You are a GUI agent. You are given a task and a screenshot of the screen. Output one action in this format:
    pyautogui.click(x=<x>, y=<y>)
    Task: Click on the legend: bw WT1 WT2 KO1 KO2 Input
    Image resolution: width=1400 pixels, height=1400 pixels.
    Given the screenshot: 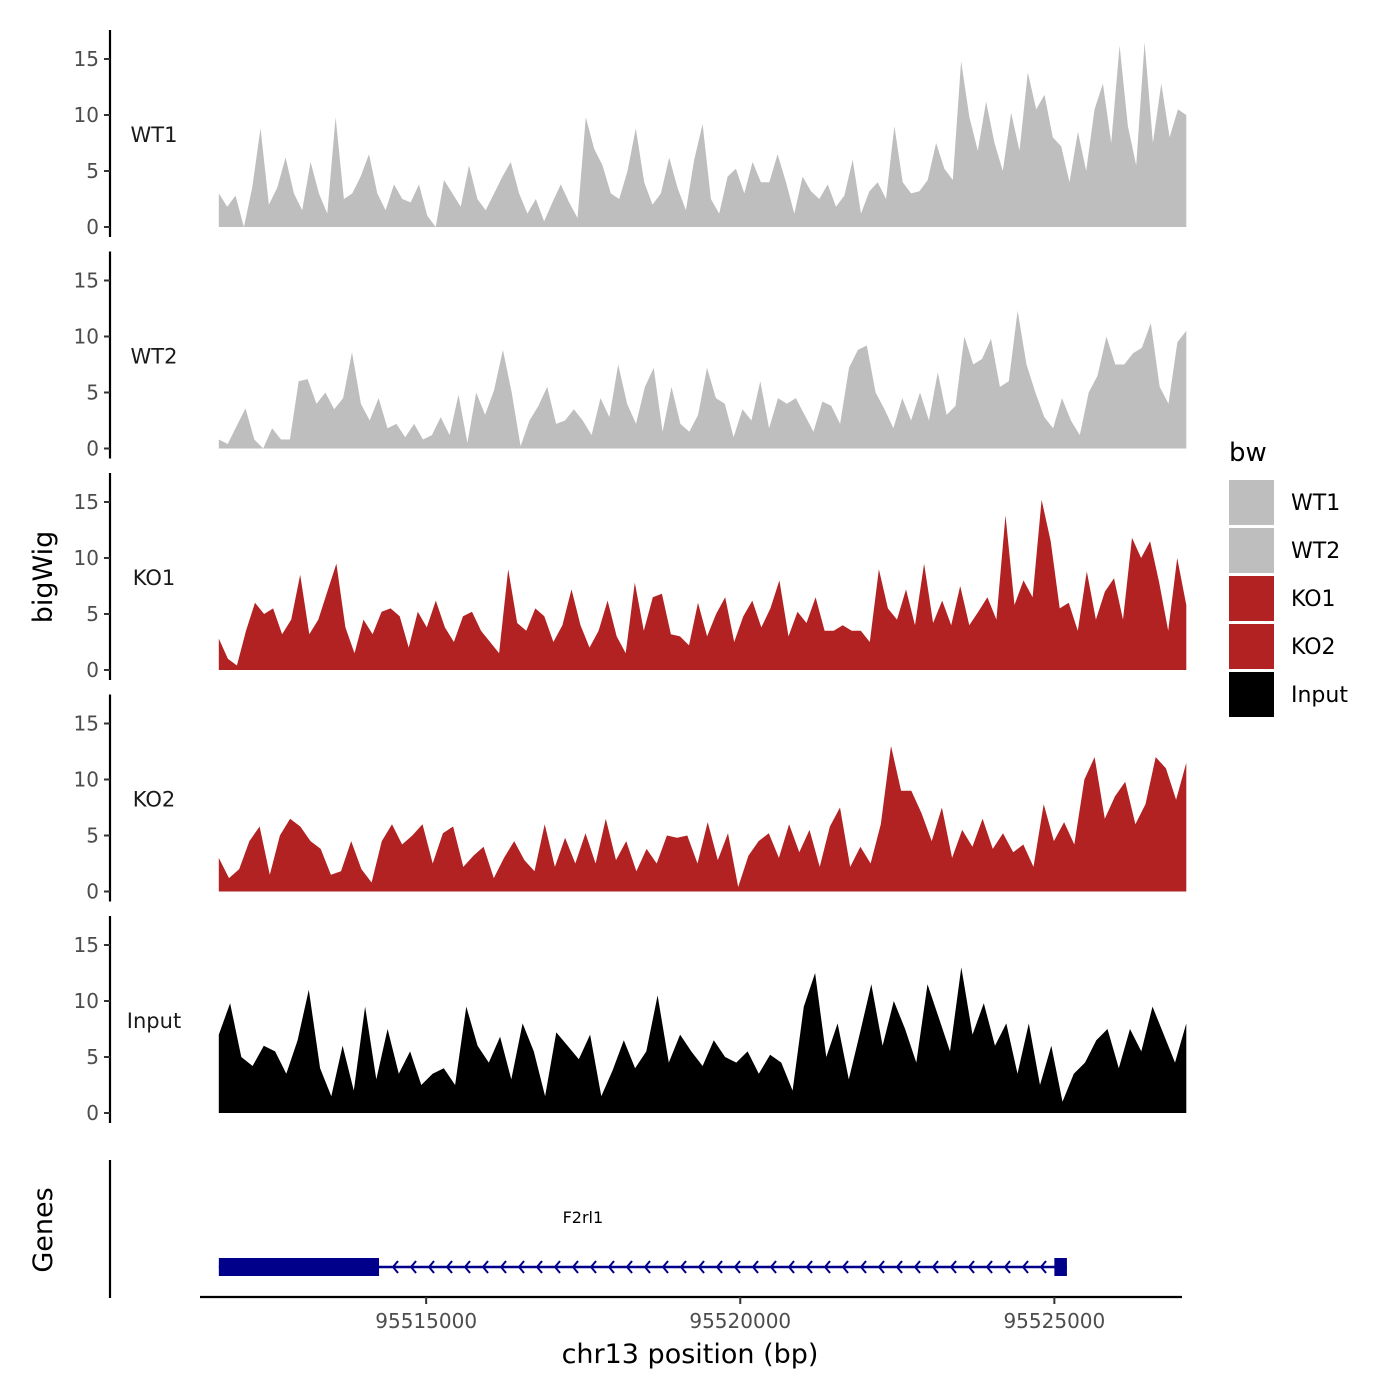 What is the action you would take?
    pyautogui.click(x=1288, y=577)
    